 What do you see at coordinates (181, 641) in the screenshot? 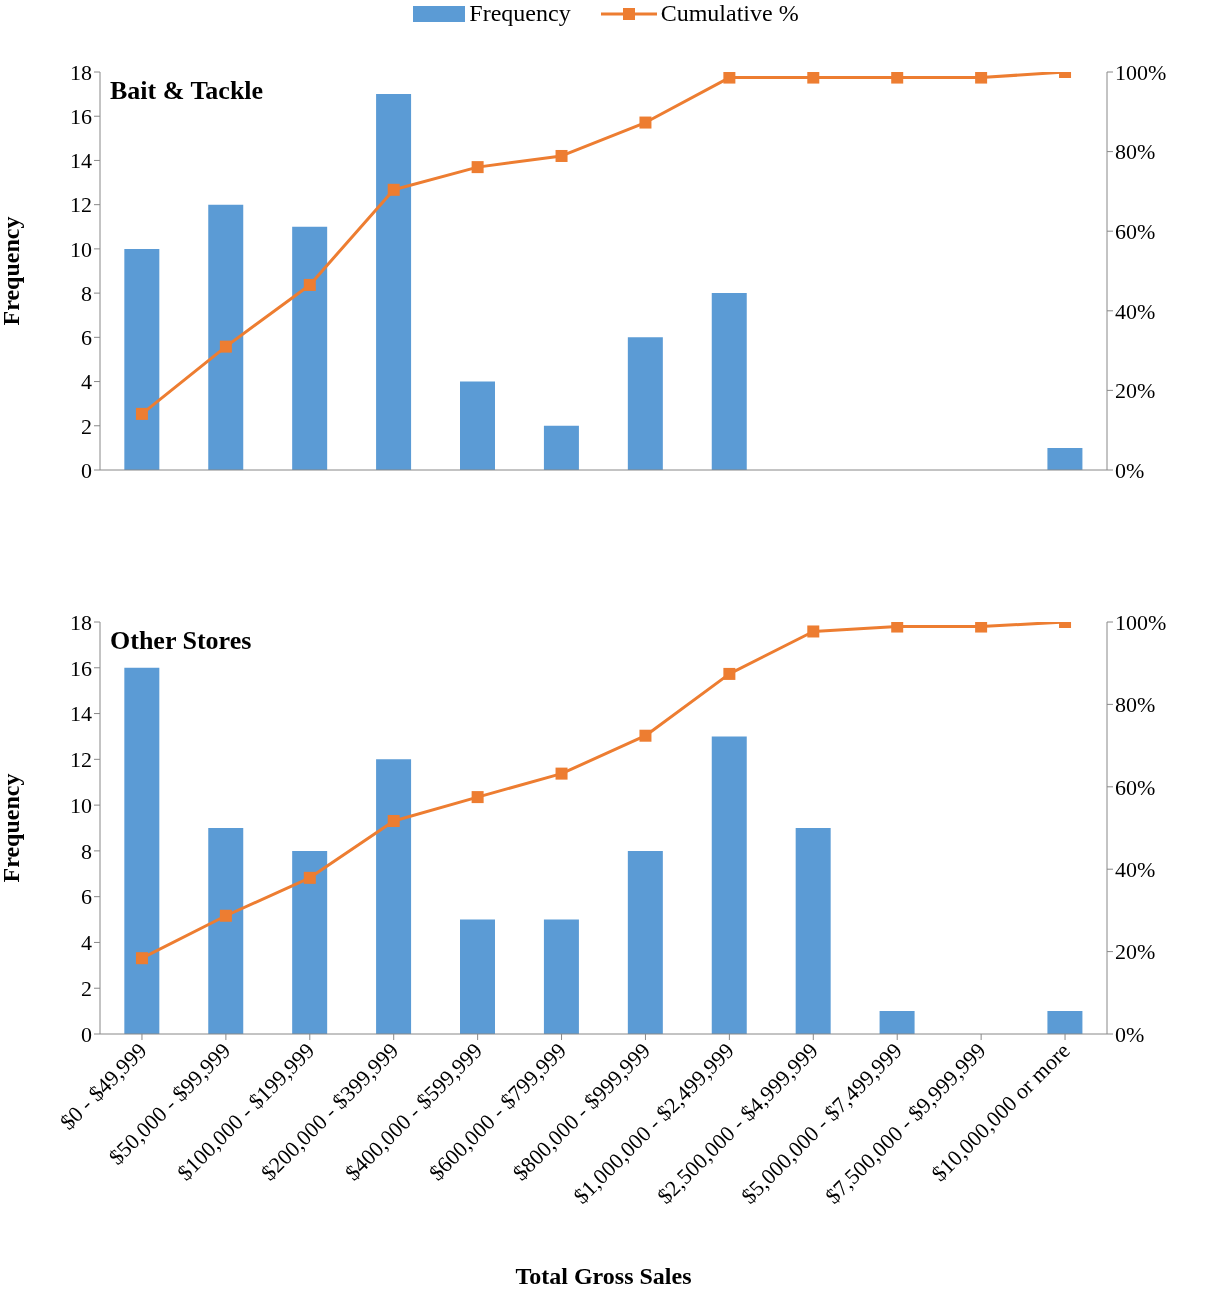
I see `chart-title: Other Stores` at bounding box center [181, 641].